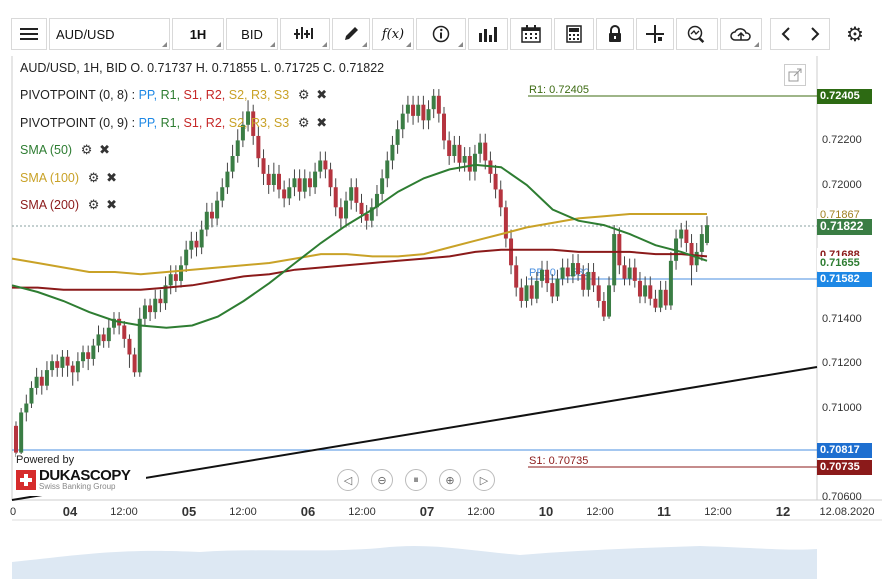 This screenshot has width=882, height=579. I want to click on zoom-button, so click(697, 34).